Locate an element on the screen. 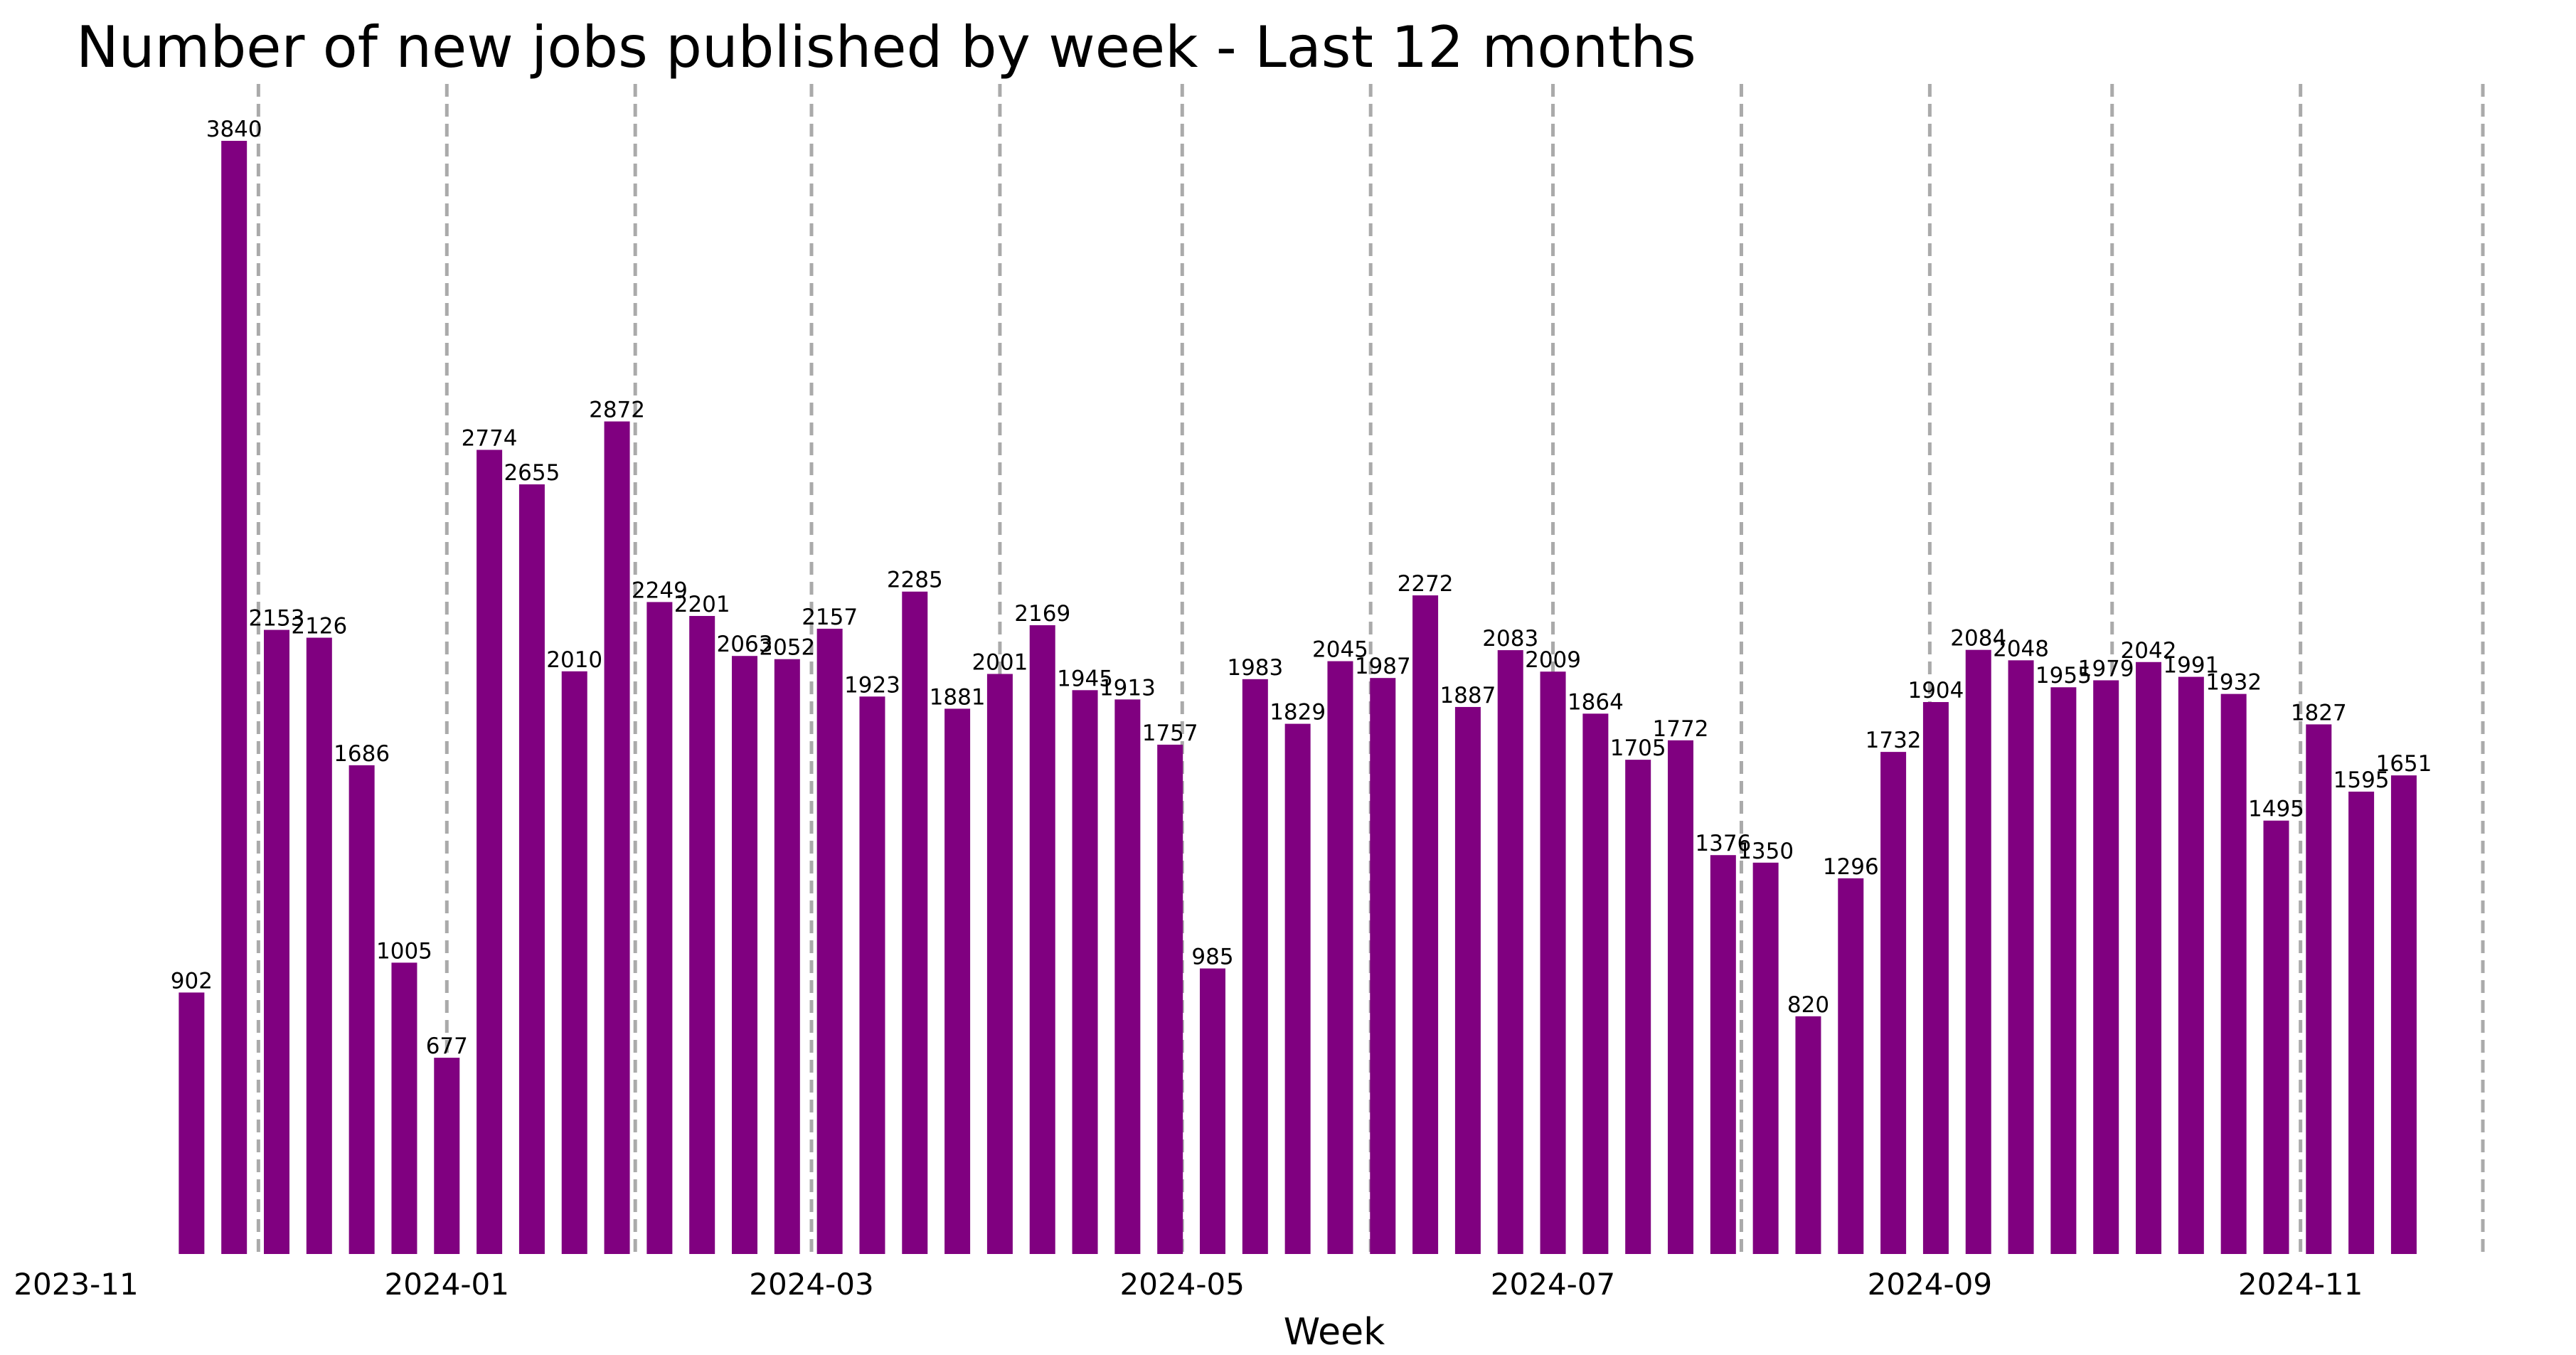 This screenshot has width=2576, height=1355. data-label-2024-05-13: 1983 is located at coordinates (1255, 668).